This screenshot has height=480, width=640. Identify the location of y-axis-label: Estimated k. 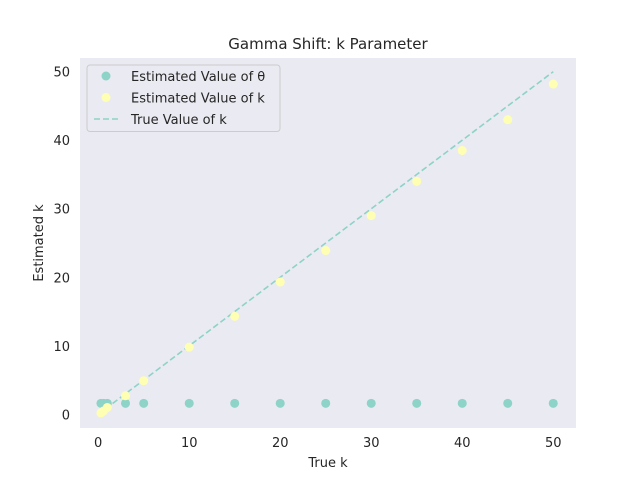
(39, 243).